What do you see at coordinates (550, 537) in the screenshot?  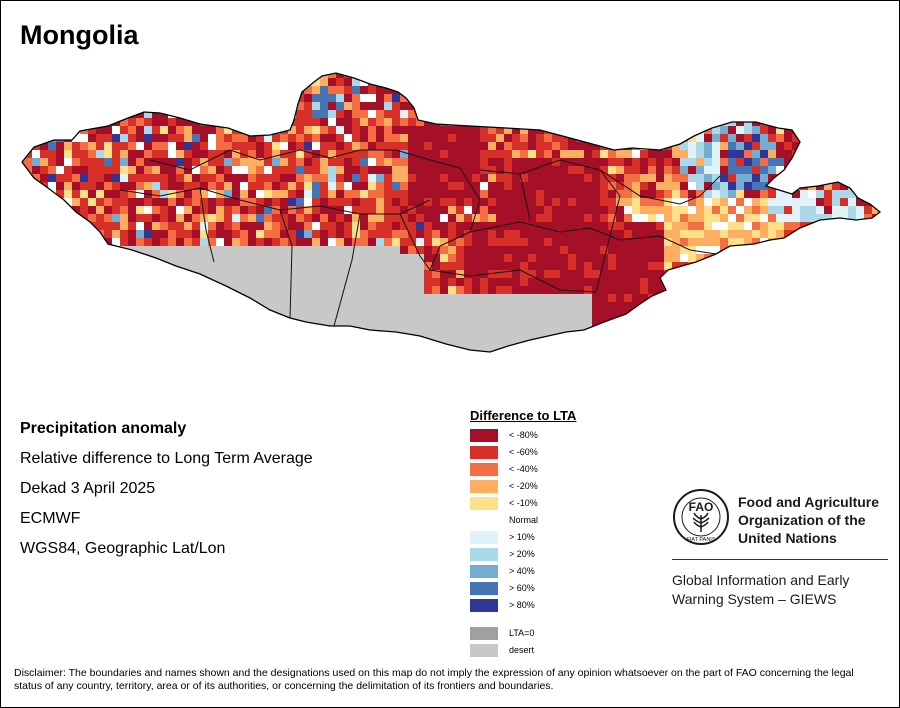 I see `legend-item-6: > 10%` at bounding box center [550, 537].